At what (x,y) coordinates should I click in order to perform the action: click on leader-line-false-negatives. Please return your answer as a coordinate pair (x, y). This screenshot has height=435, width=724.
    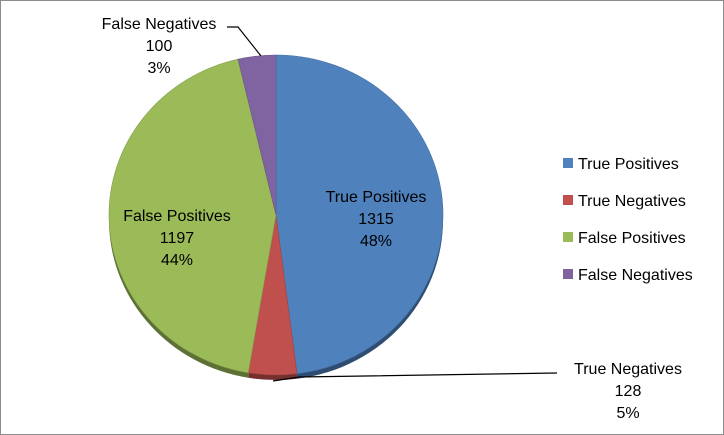
    Looking at the image, I should click on (244, 41).